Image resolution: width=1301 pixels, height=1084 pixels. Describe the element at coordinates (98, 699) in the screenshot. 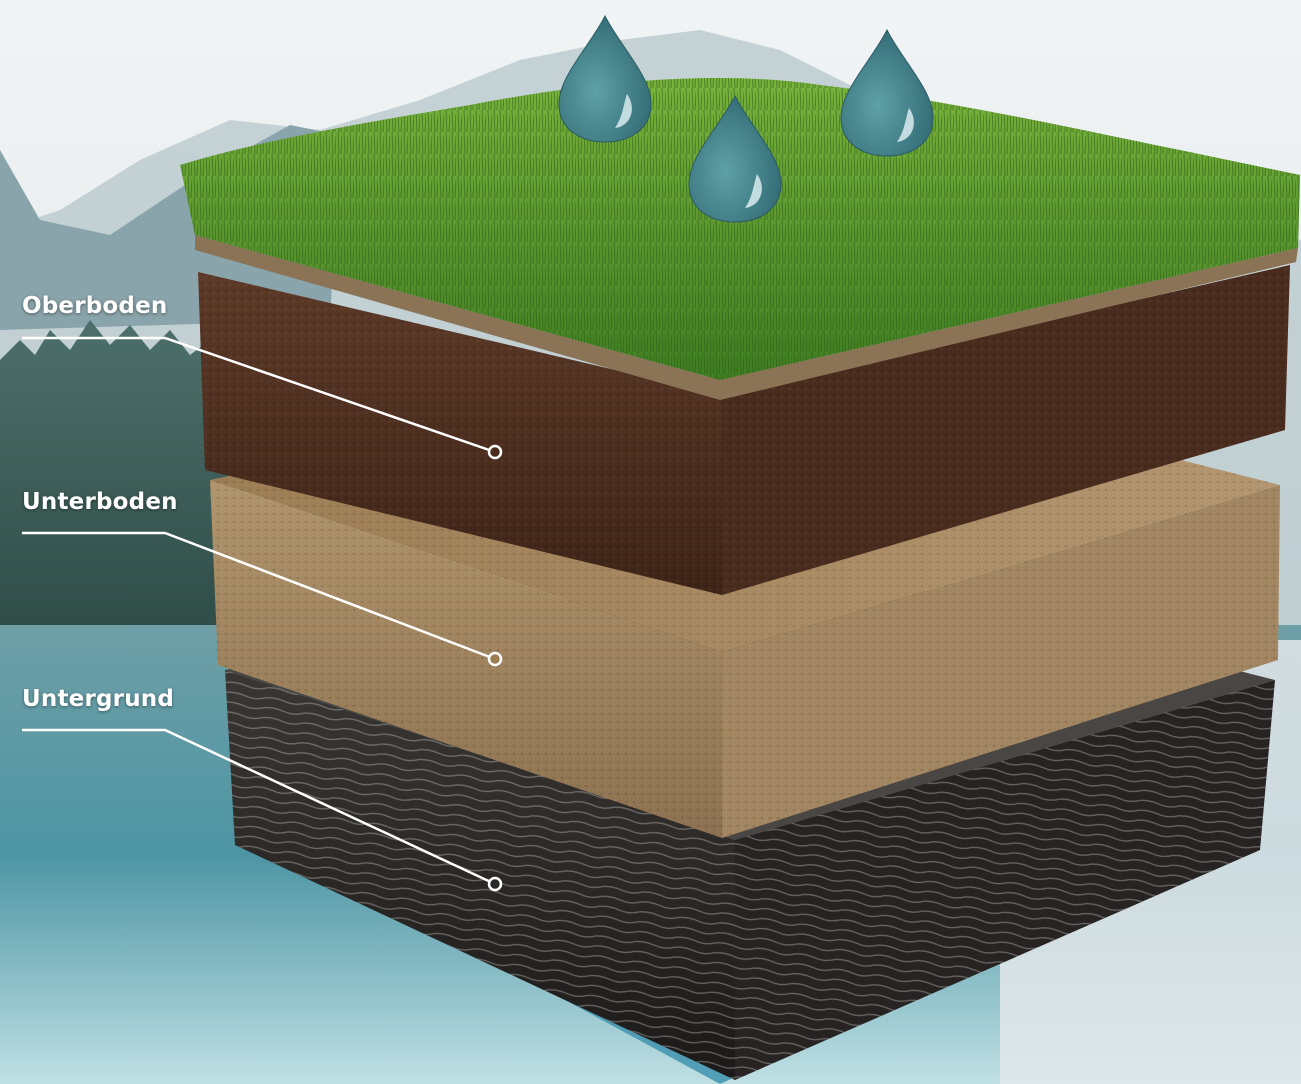

I see `label-untergrund: Untergrund` at that location.